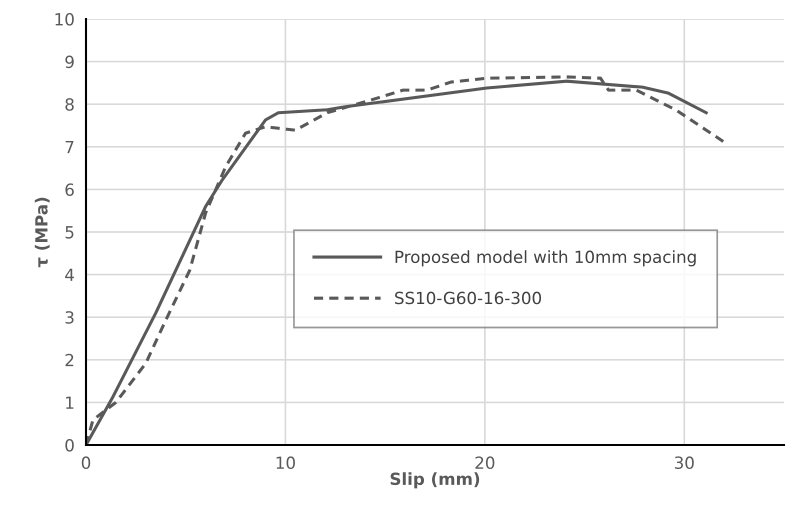  Describe the element at coordinates (69, 189) in the screenshot. I see `y-tick-label: 6` at that location.